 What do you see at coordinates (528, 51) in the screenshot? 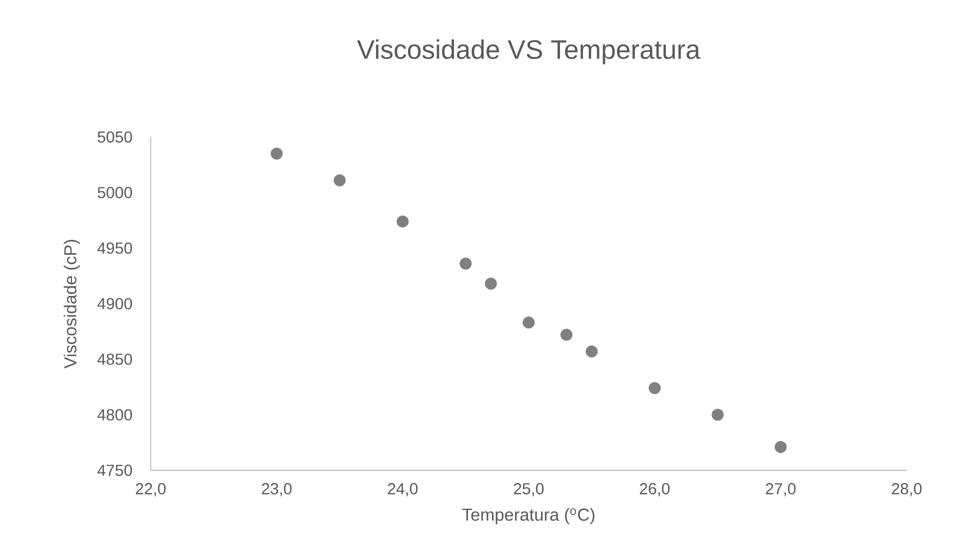
I see `chart-title: Viscosidade VS Temperatura` at bounding box center [528, 51].